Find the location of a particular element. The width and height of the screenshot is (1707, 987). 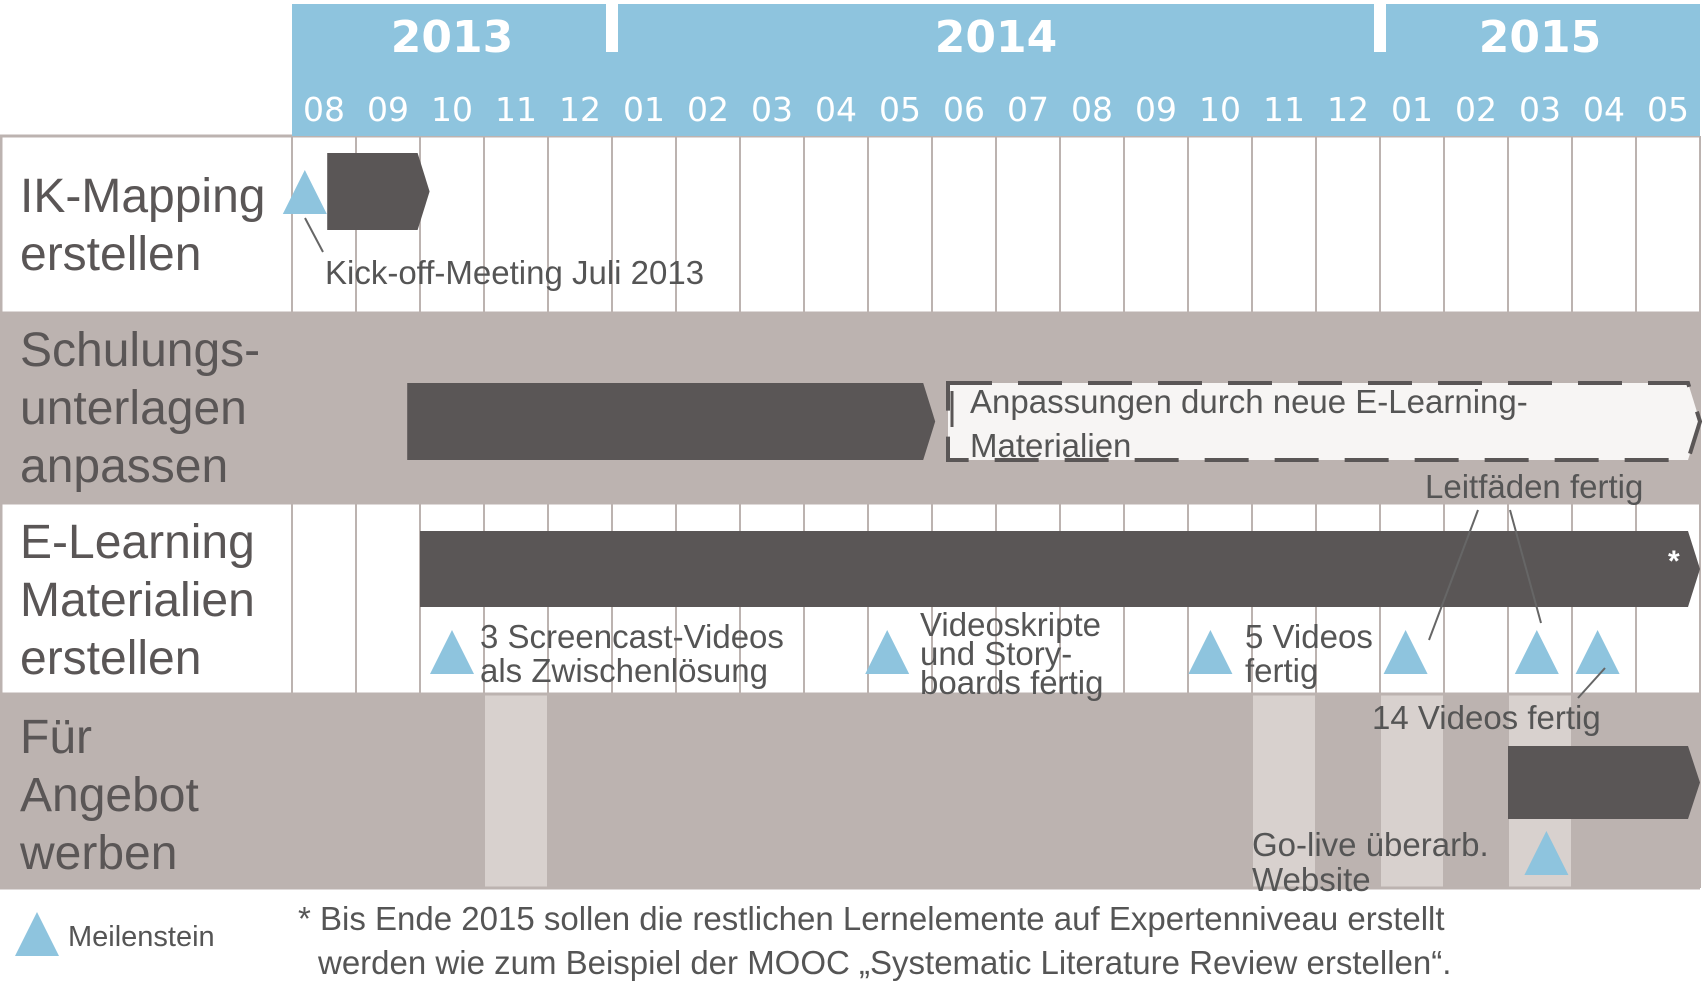

milestone-label: boards fertig is located at coordinates (1011, 682).